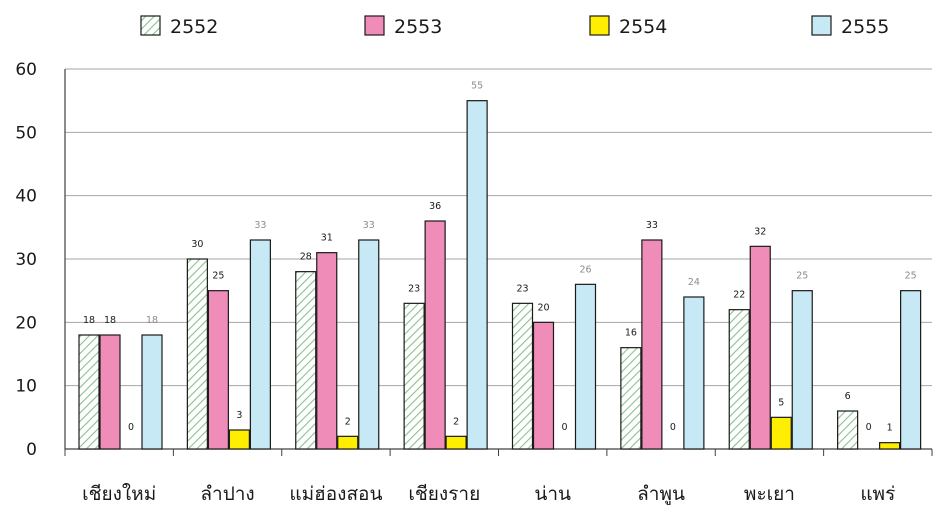 The height and width of the screenshot is (515, 938). I want to click on data-label: 3, so click(239, 415).